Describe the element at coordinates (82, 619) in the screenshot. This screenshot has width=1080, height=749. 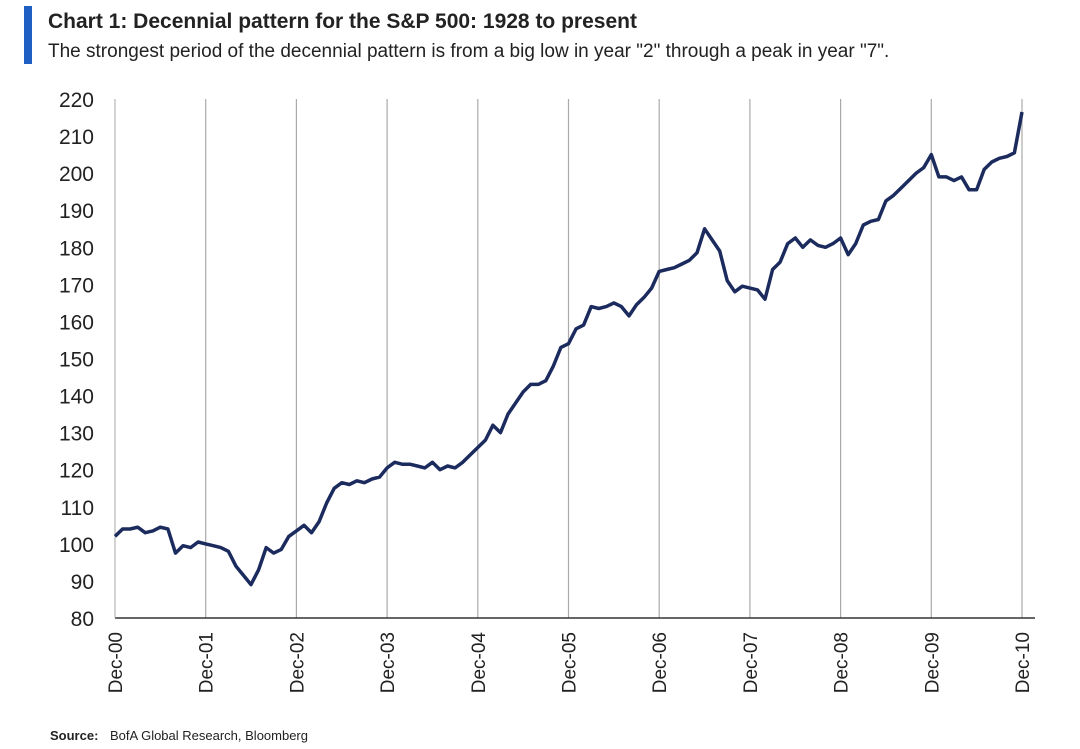
I see `y-tick-label: 80` at that location.